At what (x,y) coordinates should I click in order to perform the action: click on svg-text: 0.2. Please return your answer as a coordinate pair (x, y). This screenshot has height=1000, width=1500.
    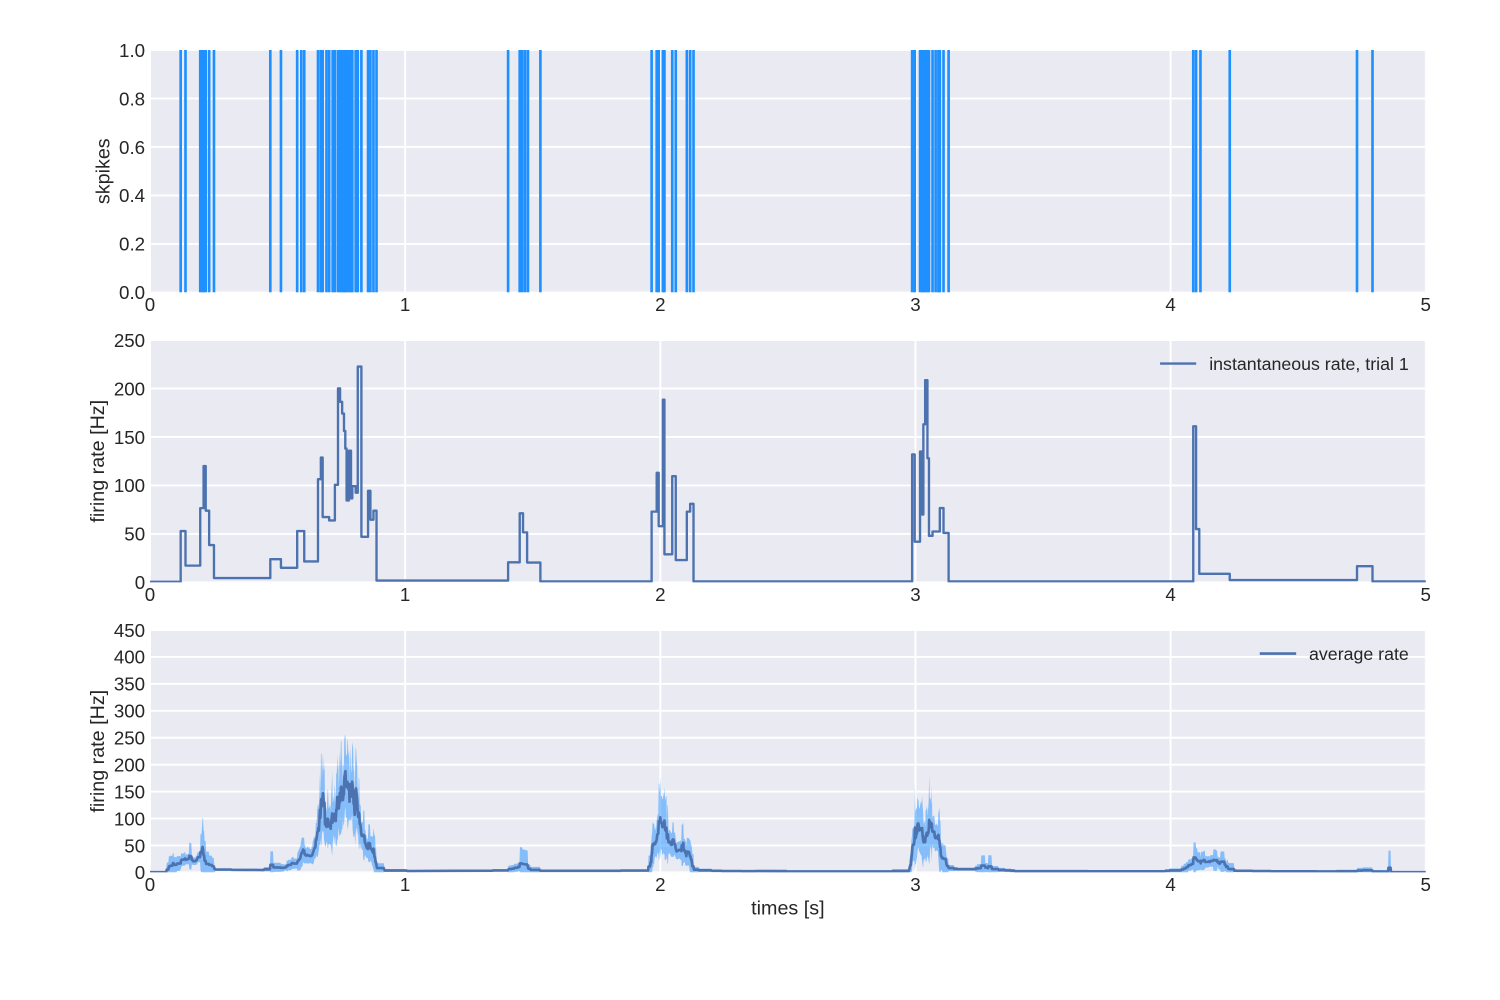
    Looking at the image, I should click on (132, 244).